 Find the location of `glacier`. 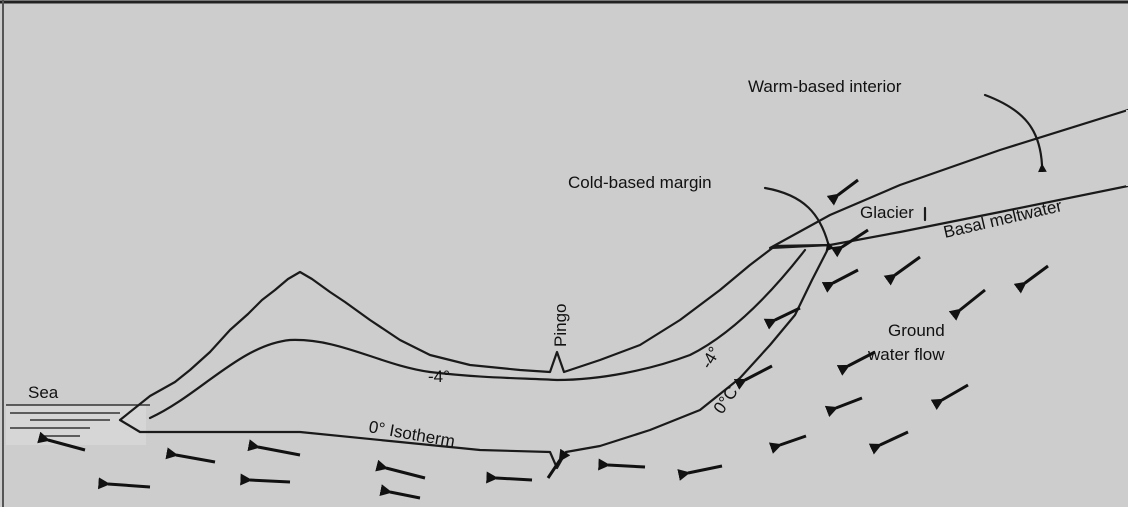

glacier is located at coordinates (948, 179).